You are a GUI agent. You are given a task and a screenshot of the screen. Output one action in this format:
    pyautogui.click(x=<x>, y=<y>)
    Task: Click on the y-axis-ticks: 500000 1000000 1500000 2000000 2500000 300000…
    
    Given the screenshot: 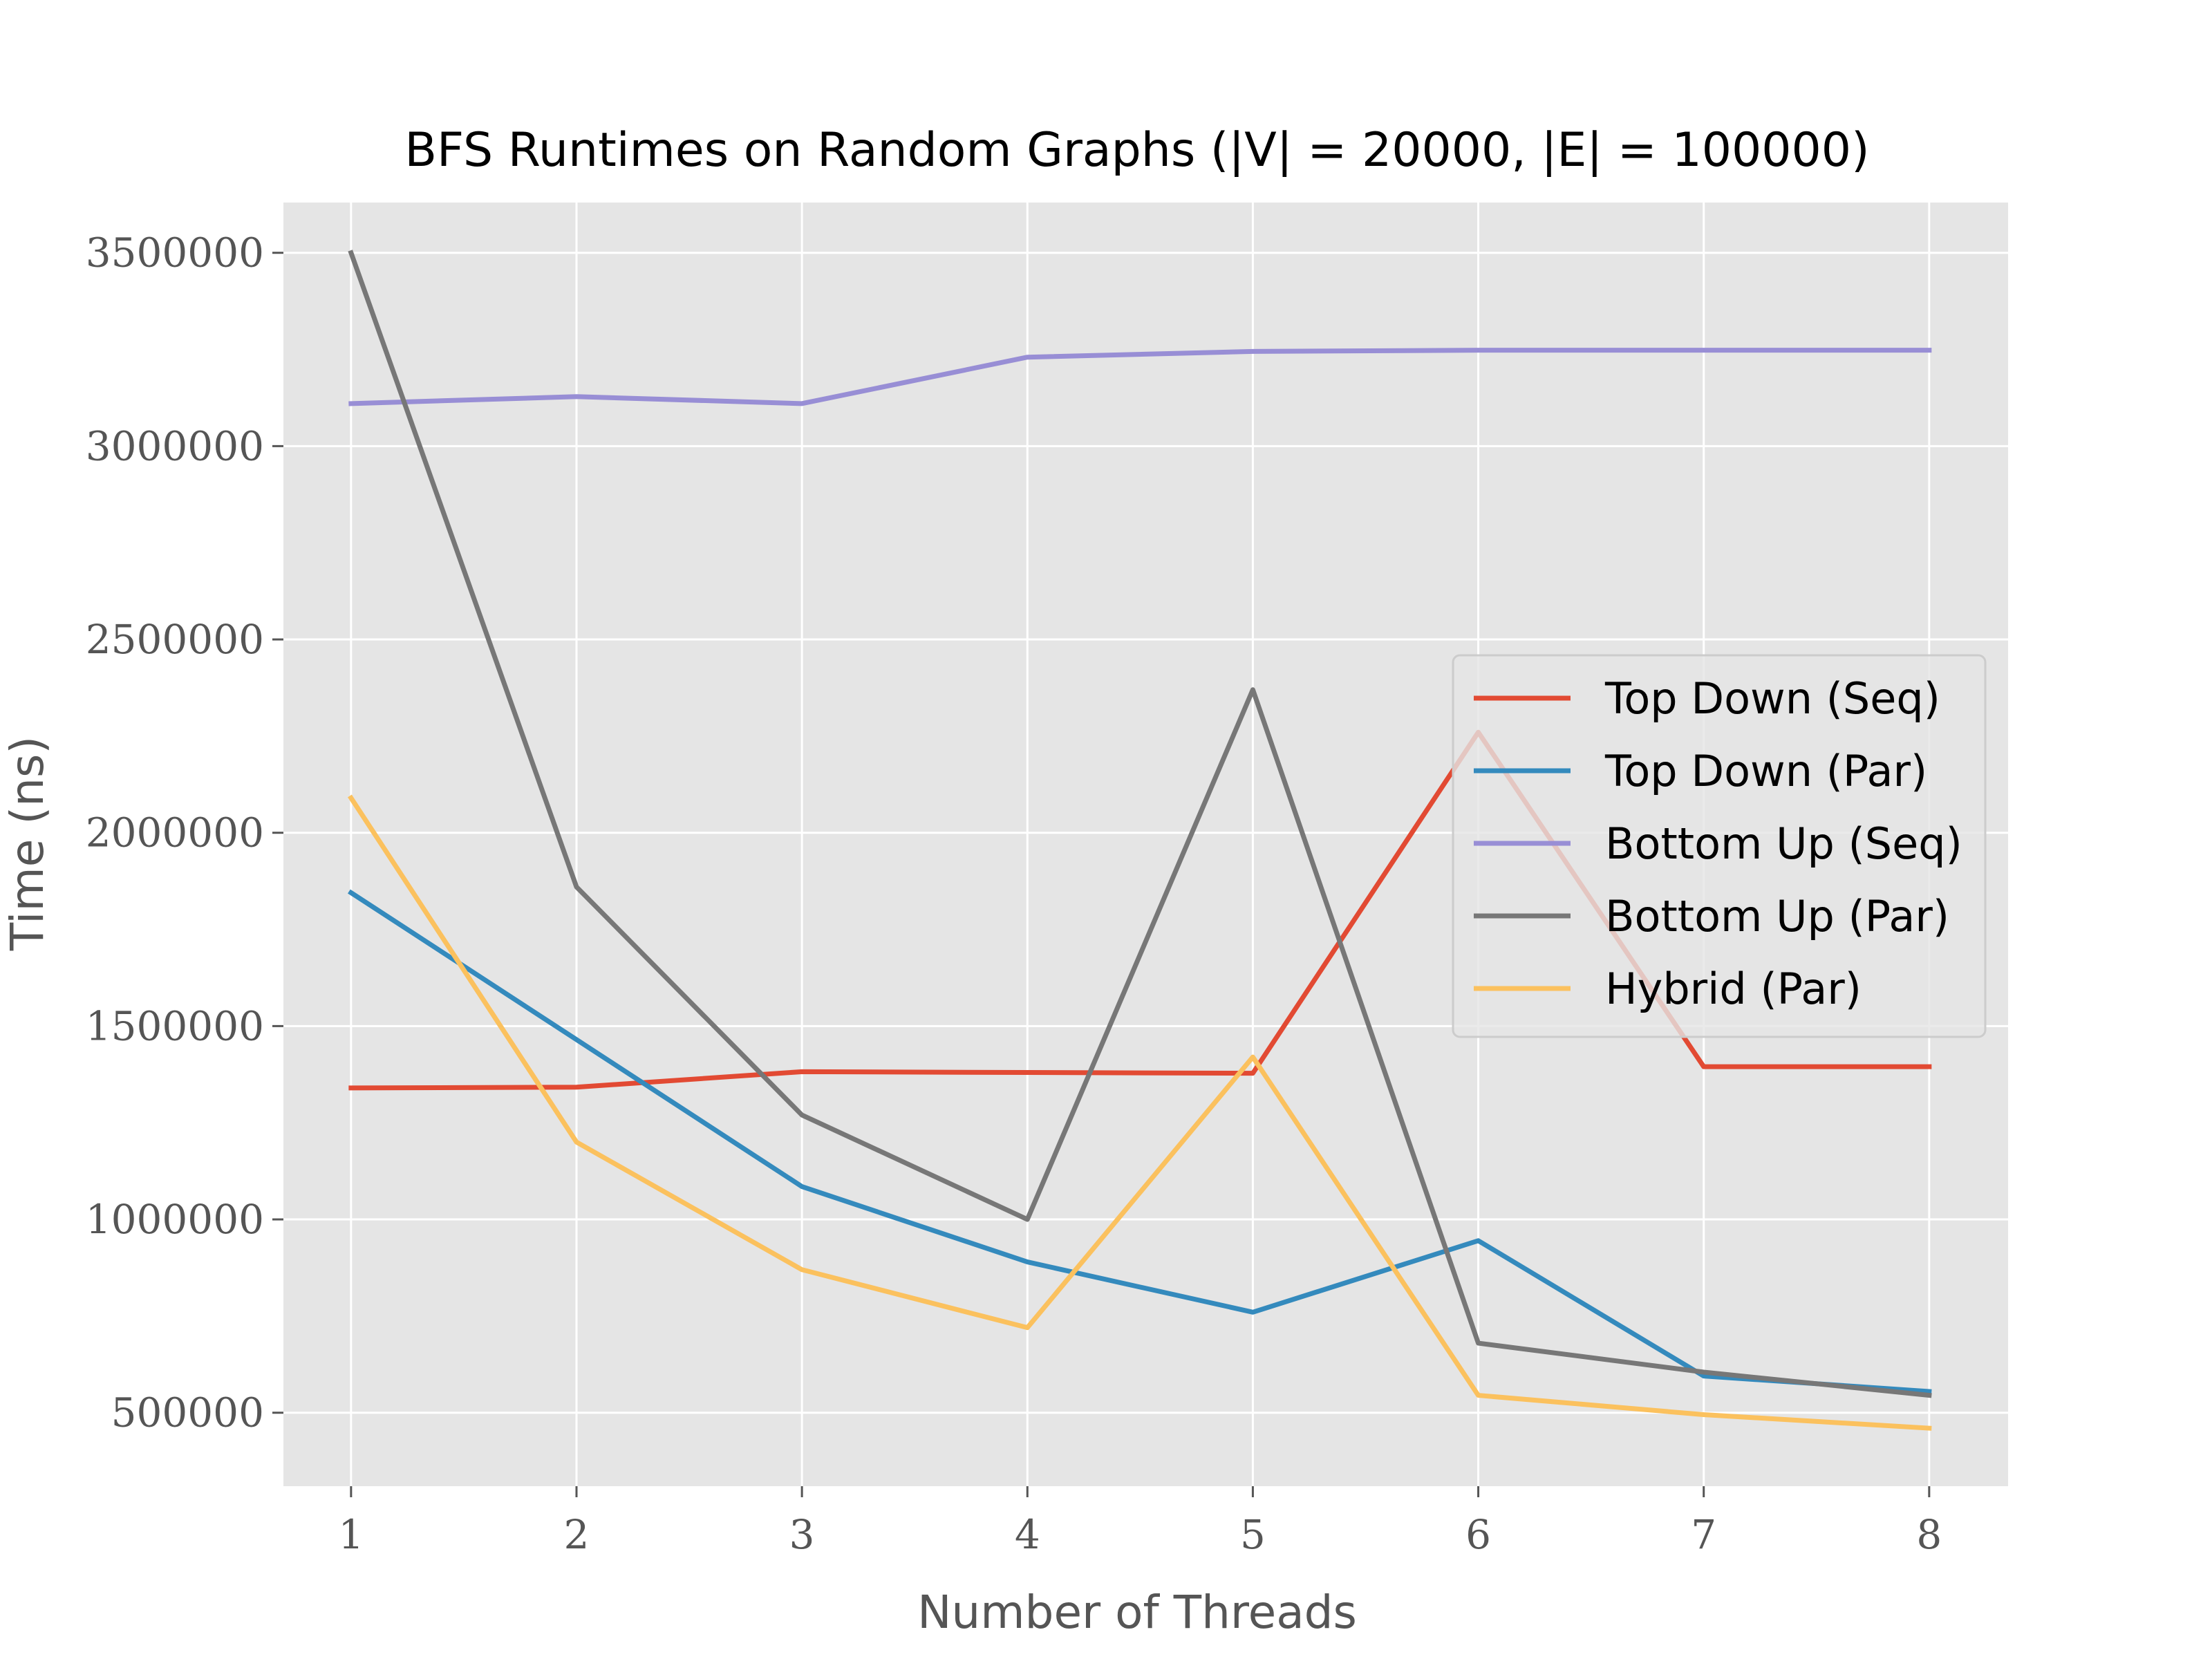 What is the action you would take?
    pyautogui.click(x=184, y=833)
    